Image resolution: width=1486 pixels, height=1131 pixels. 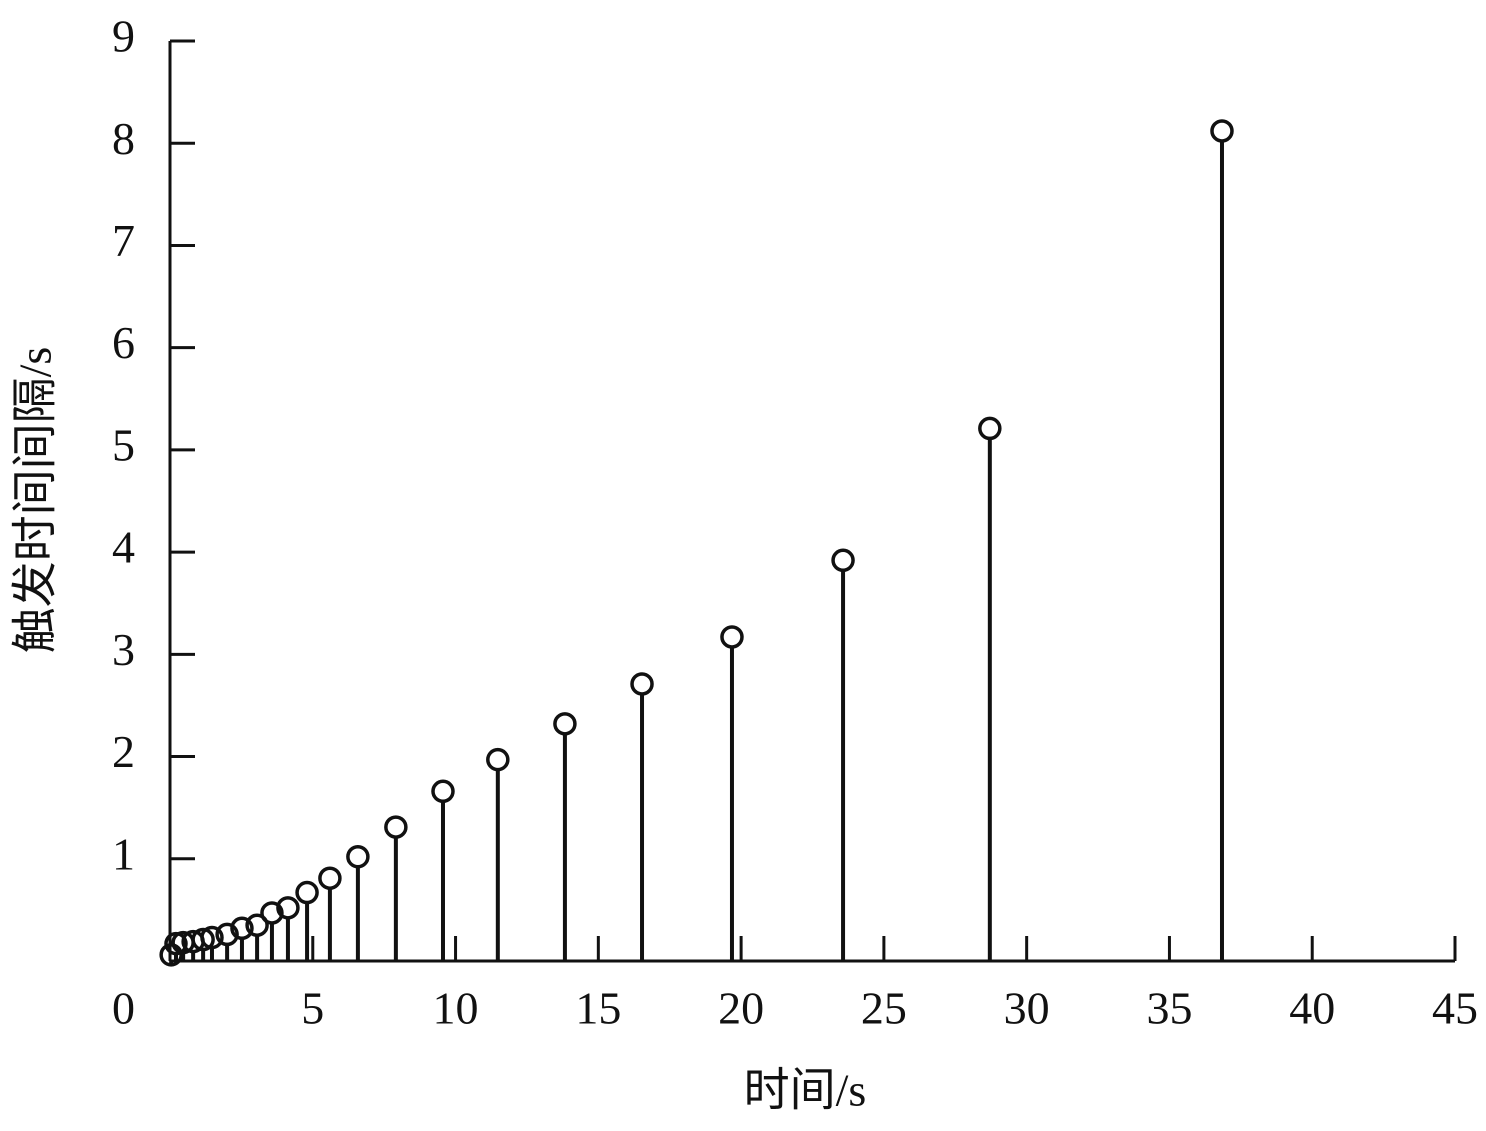 I want to click on x-tick-label: 20, so click(x=741, y=1008).